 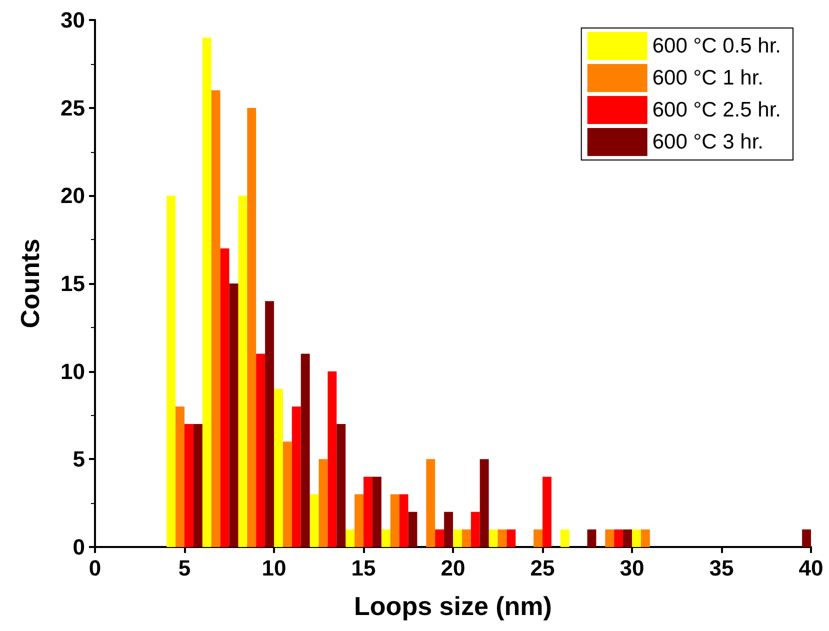 I want to click on x-tick-label: 20, so click(x=453, y=568).